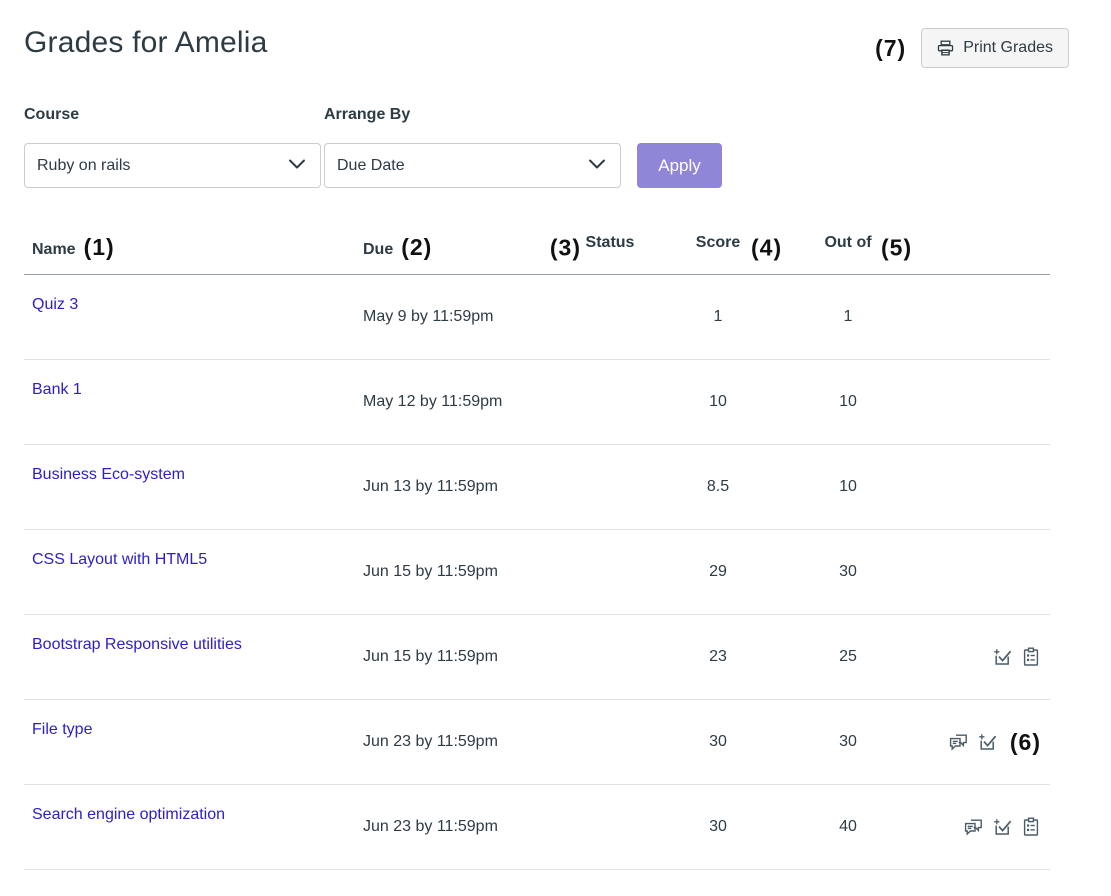 The width and height of the screenshot is (1111, 896). I want to click on assignment-link: File type, so click(62, 729).